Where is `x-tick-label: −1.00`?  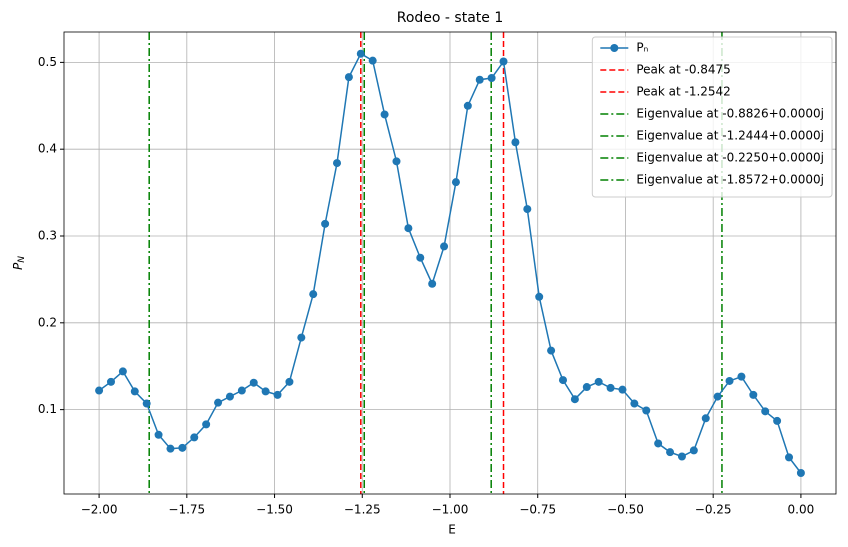 x-tick-label: −1.00 is located at coordinates (450, 510).